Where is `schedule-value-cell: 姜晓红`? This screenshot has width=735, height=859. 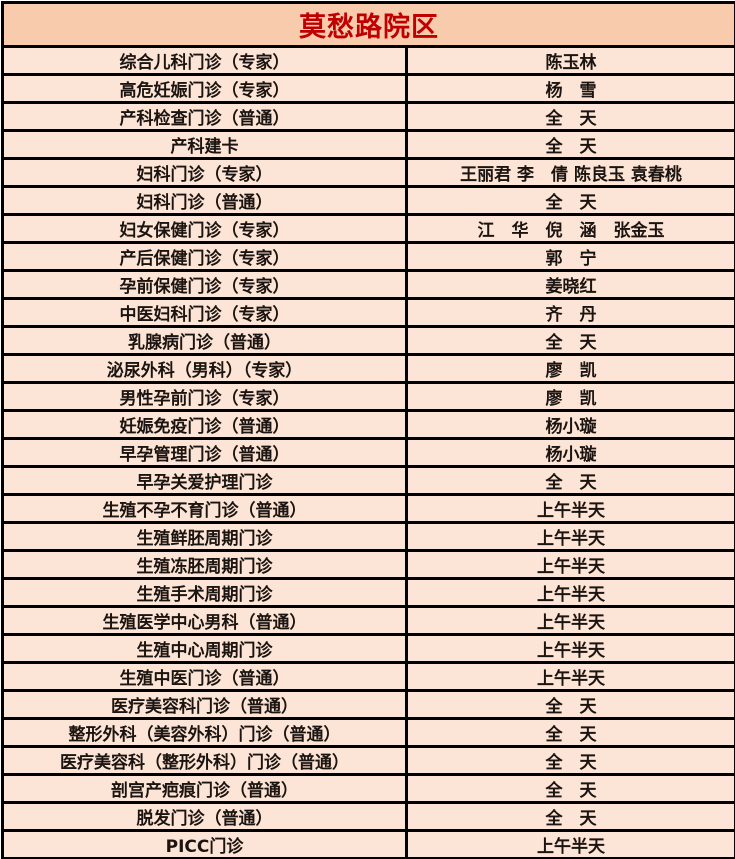
schedule-value-cell: 姜晓红 is located at coordinates (571, 285).